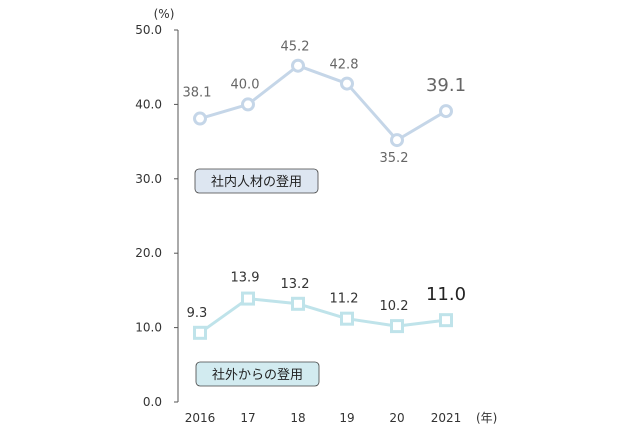  What do you see at coordinates (148, 328) in the screenshot?
I see `y-tick-label: 10.0` at bounding box center [148, 328].